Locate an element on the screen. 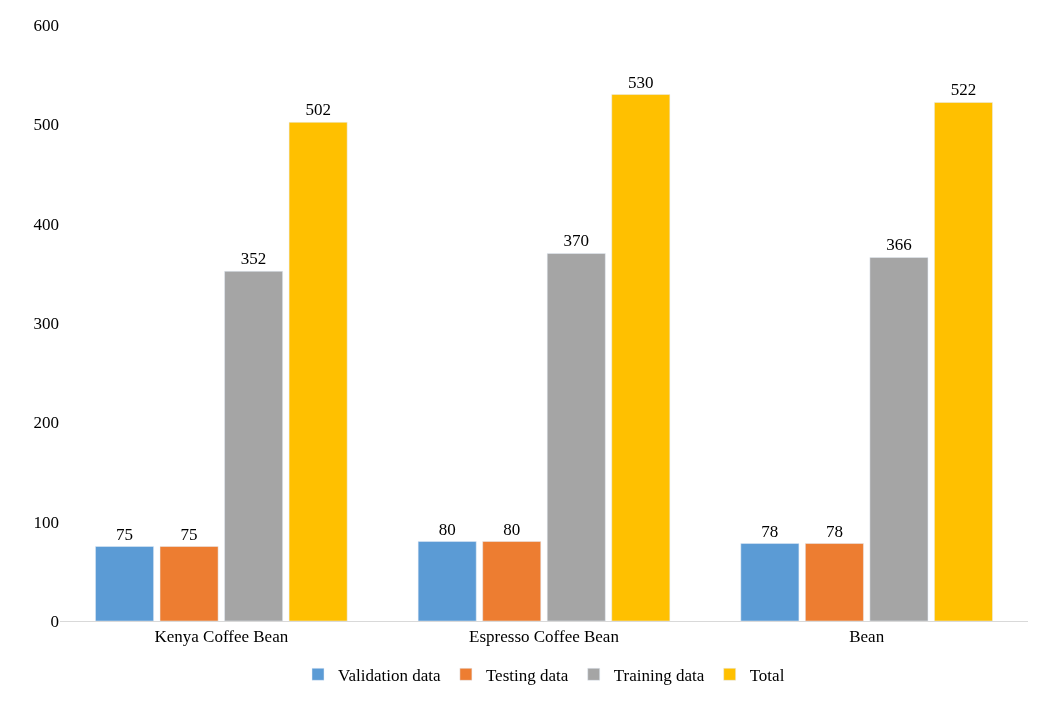 Image resolution: width=1048 pixels, height=705 pixels. x-tick-label: Espresso Coffee Bean is located at coordinates (544, 637).